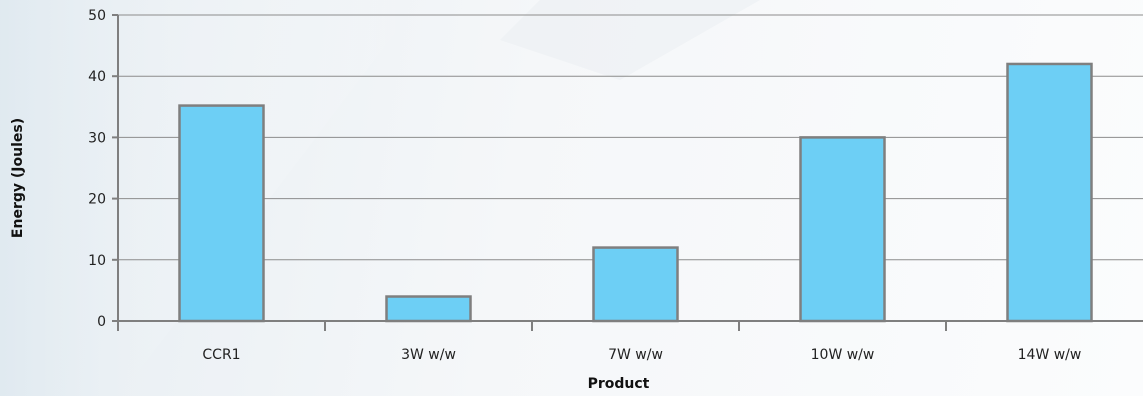  What do you see at coordinates (97, 77) in the screenshot?
I see `y-tick-label: 40` at bounding box center [97, 77].